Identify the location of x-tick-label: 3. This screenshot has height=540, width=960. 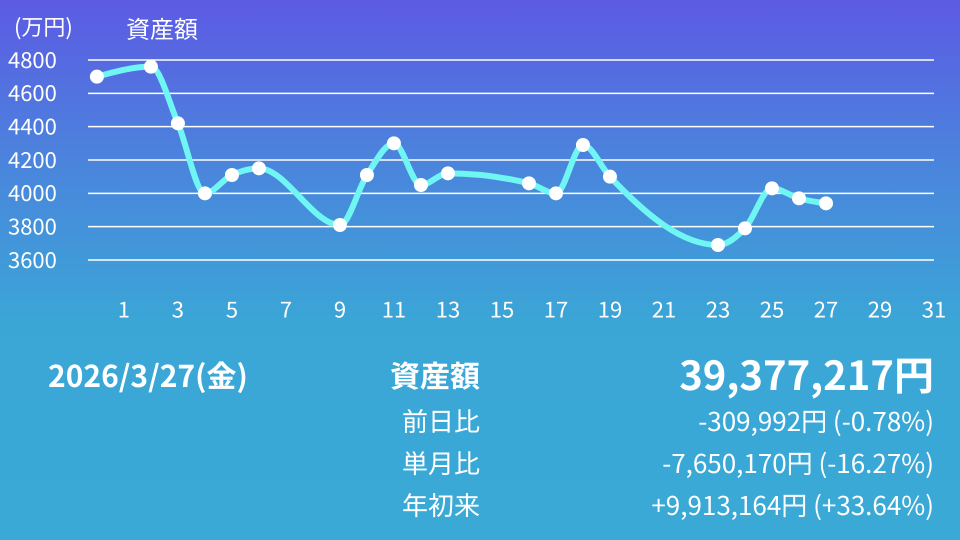
(178, 308).